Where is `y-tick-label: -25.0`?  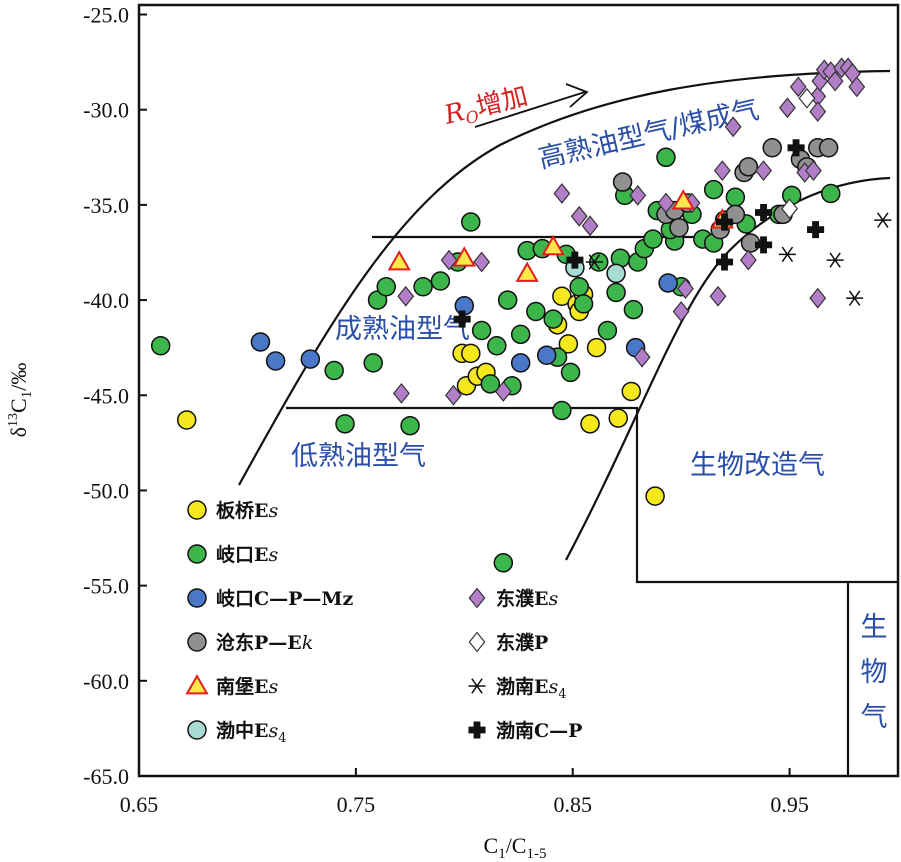
y-tick-label: -25.0 is located at coordinates (106, 15).